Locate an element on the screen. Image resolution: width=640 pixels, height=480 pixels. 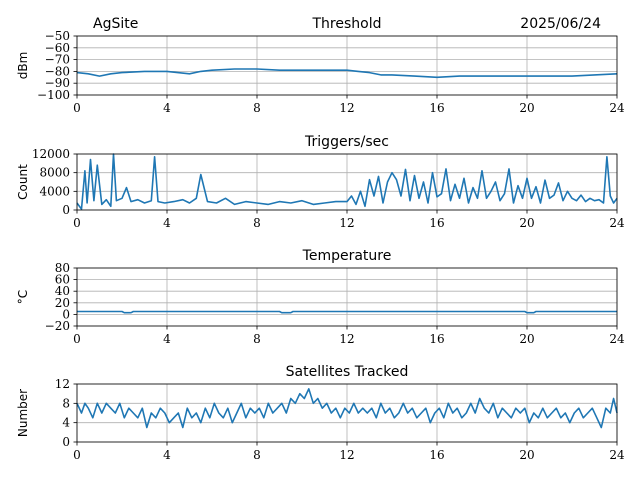
temperature-xtick-label-2: 8 is located at coordinates (257, 339).